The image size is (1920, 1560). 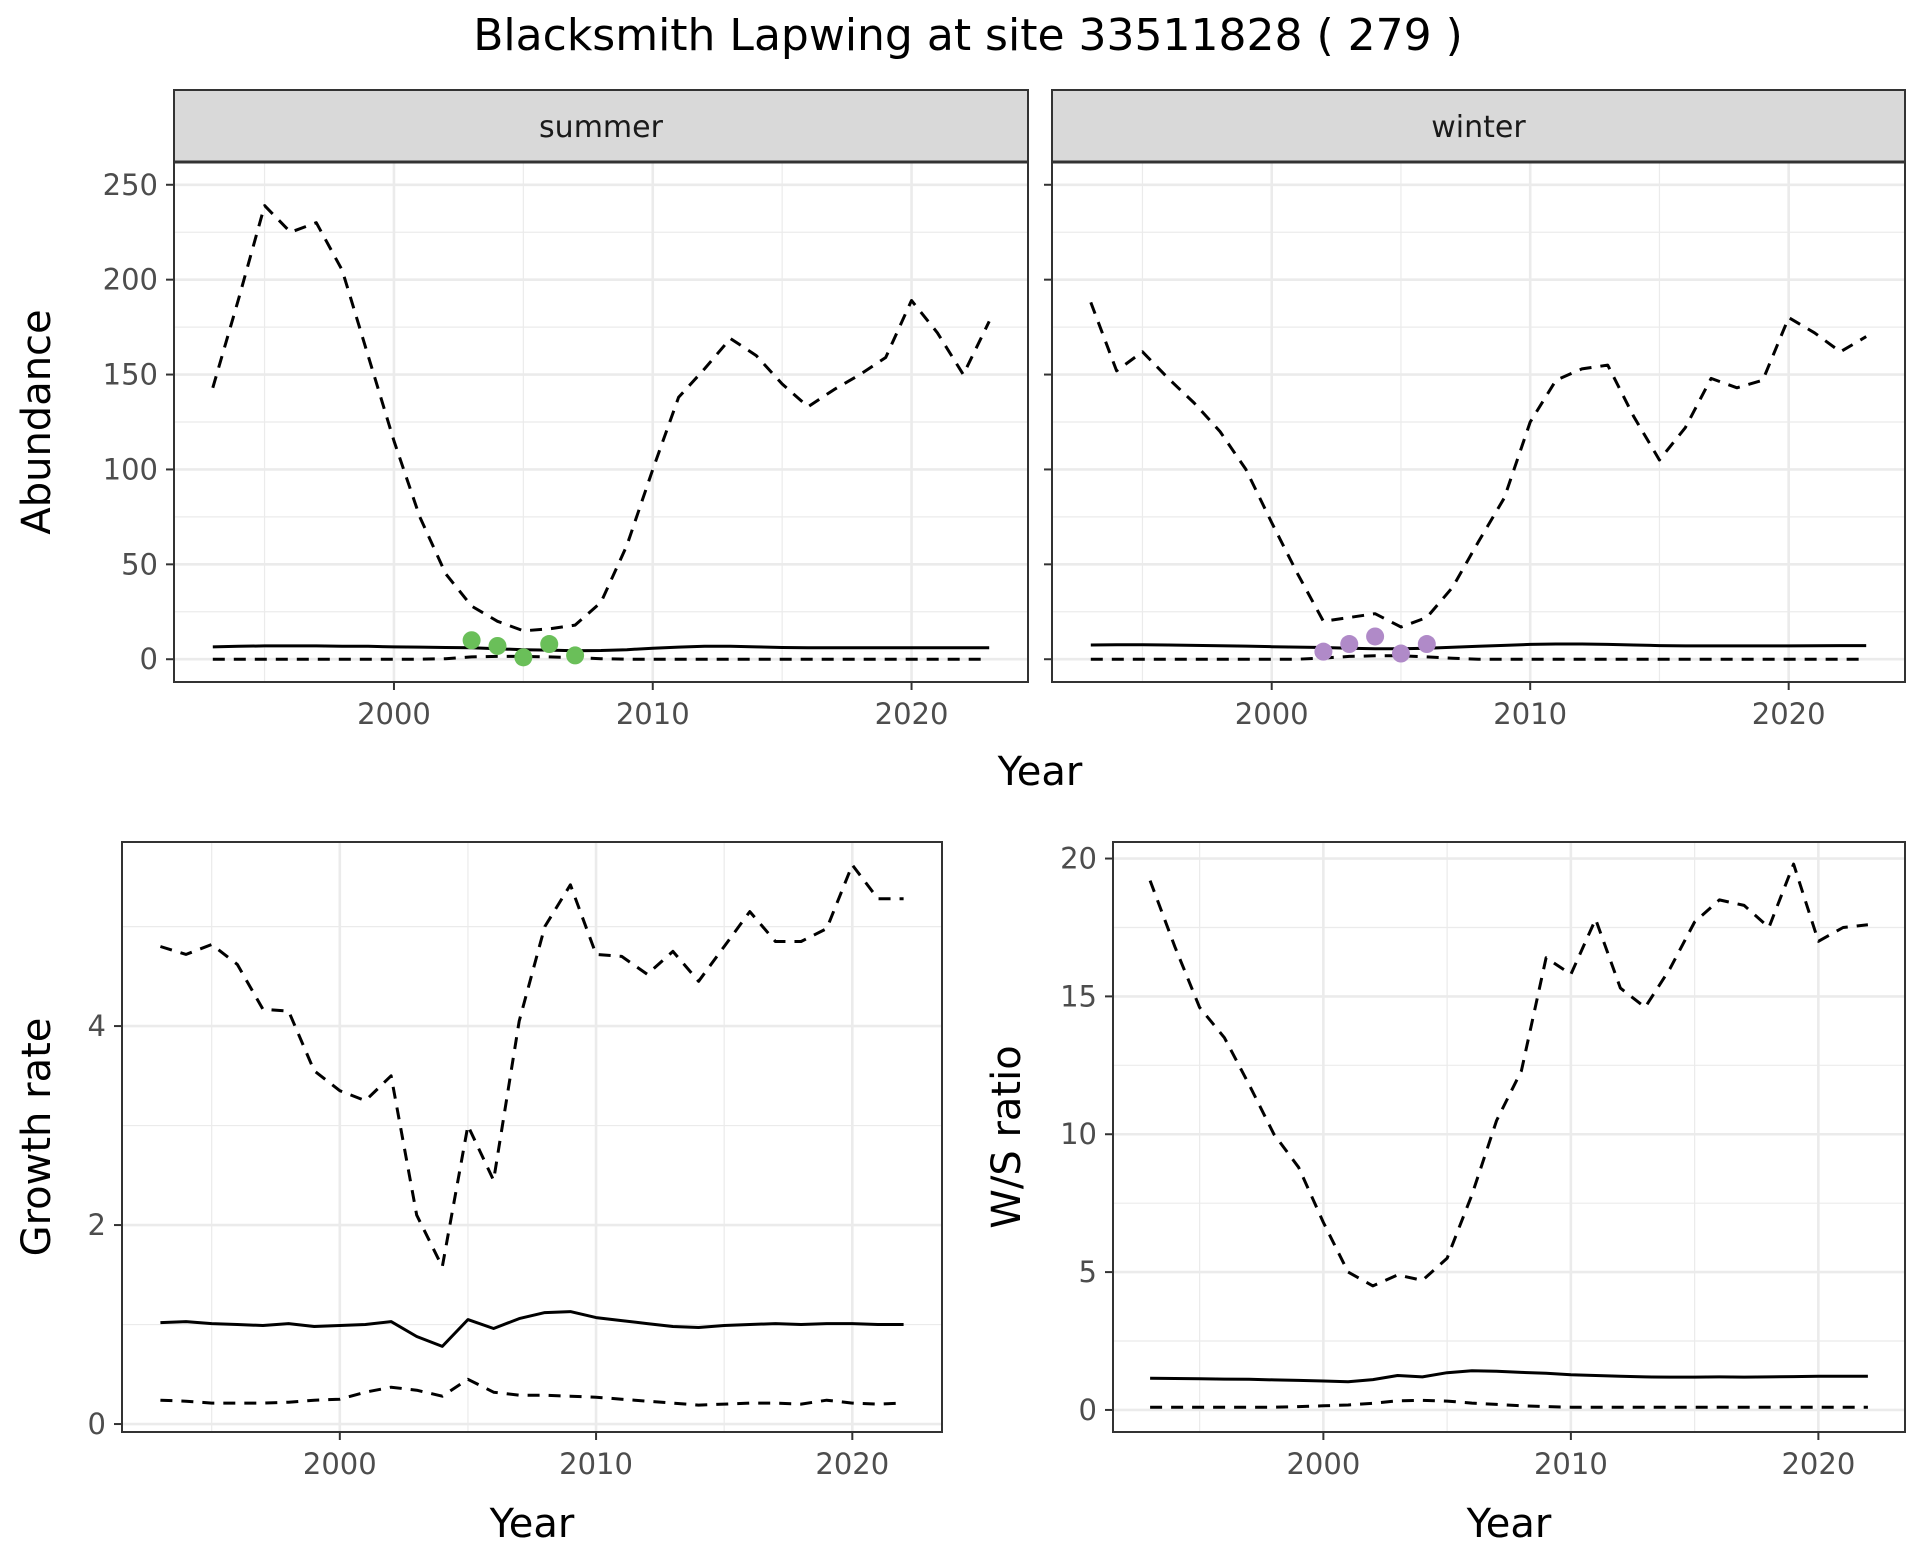 What do you see at coordinates (1088, 1272) in the screenshot?
I see `y-tick-label: 5` at bounding box center [1088, 1272].